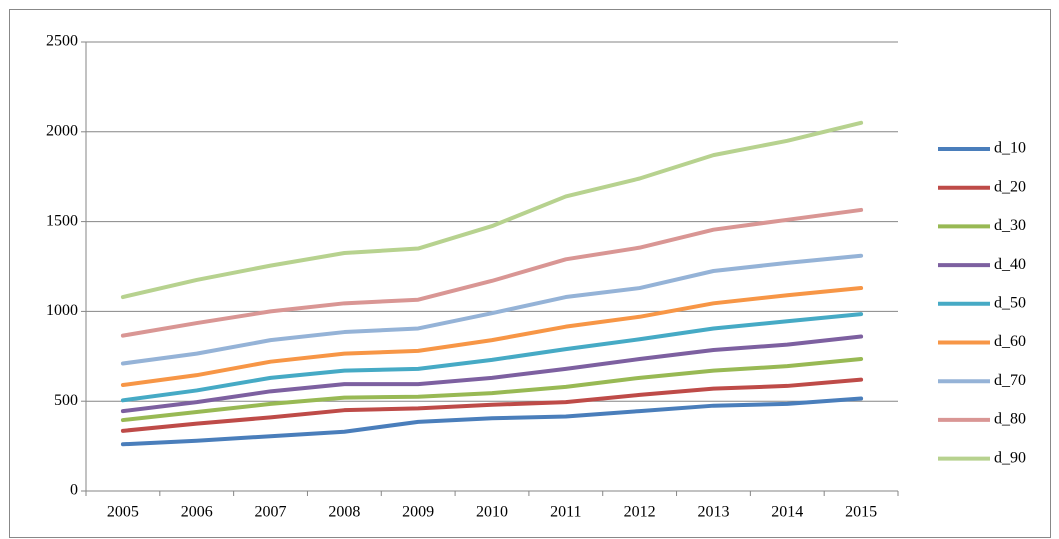 Image resolution: width=1059 pixels, height=539 pixels. Describe the element at coordinates (565, 512) in the screenshot. I see `x-tick-label: 2011` at that location.